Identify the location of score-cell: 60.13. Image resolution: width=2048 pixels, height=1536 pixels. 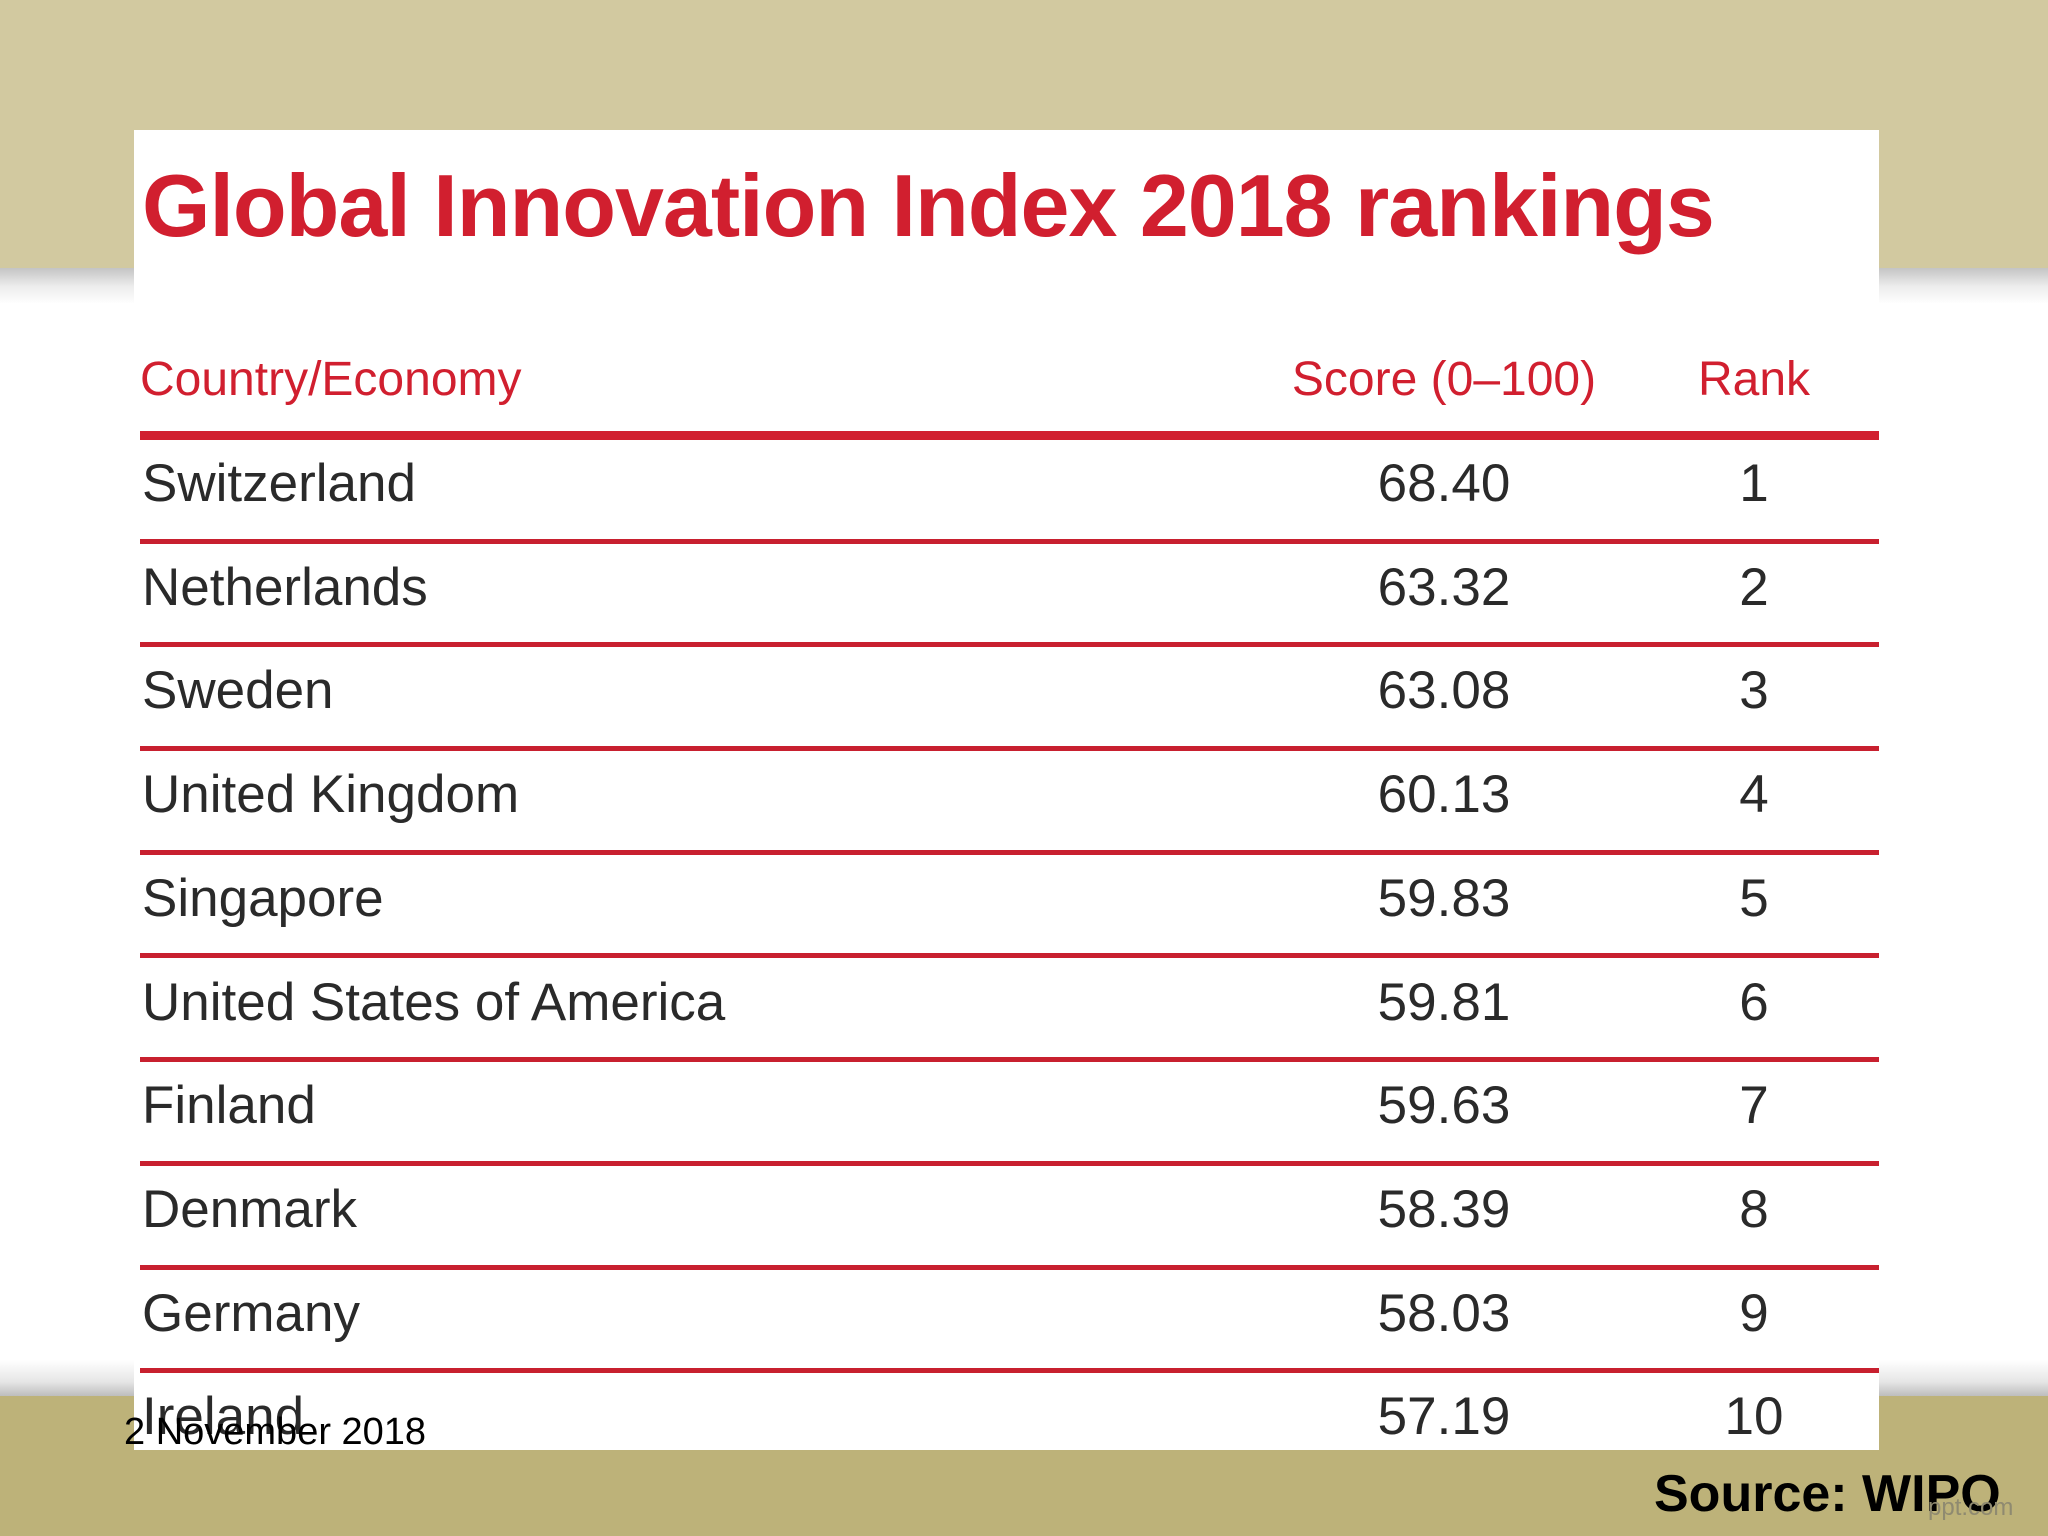
(1444, 795).